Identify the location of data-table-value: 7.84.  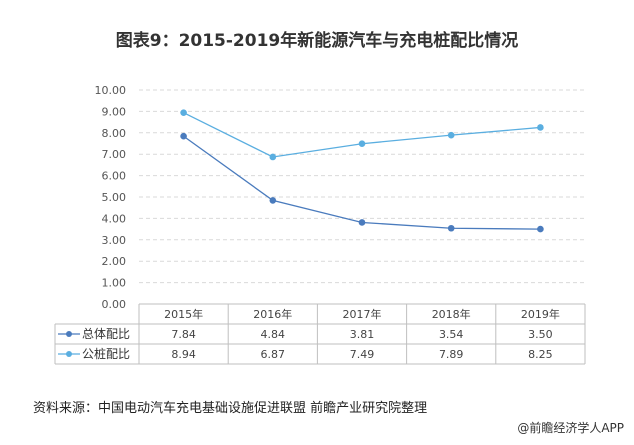
(183, 334).